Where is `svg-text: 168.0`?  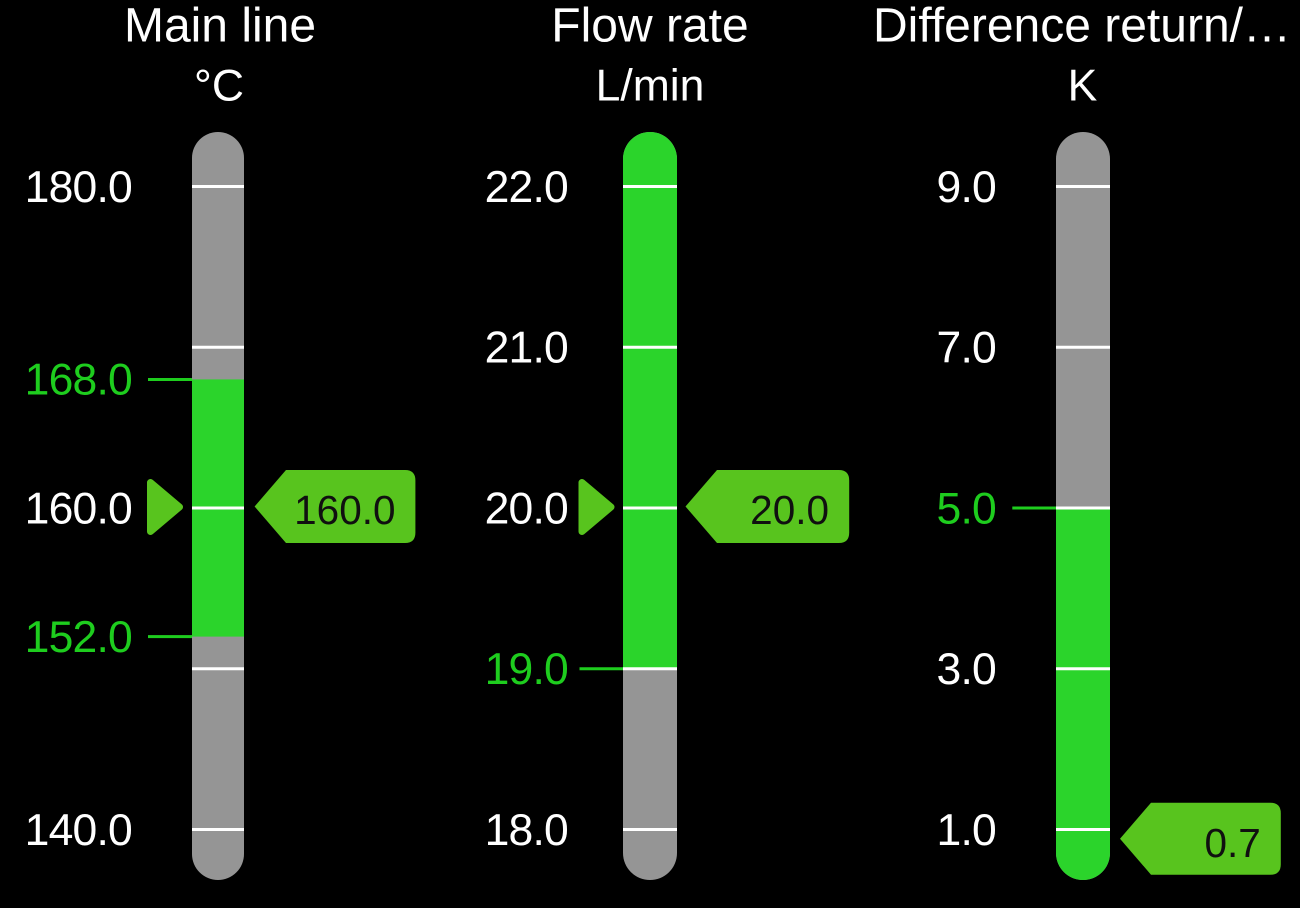 svg-text: 168.0 is located at coordinates (78, 380).